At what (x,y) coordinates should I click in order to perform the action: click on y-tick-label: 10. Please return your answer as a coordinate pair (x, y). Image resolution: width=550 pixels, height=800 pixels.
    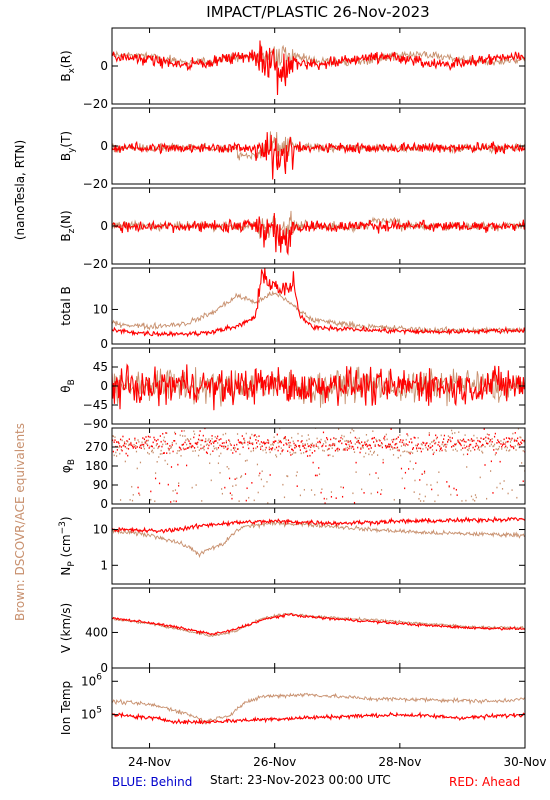
    Looking at the image, I should click on (100, 530).